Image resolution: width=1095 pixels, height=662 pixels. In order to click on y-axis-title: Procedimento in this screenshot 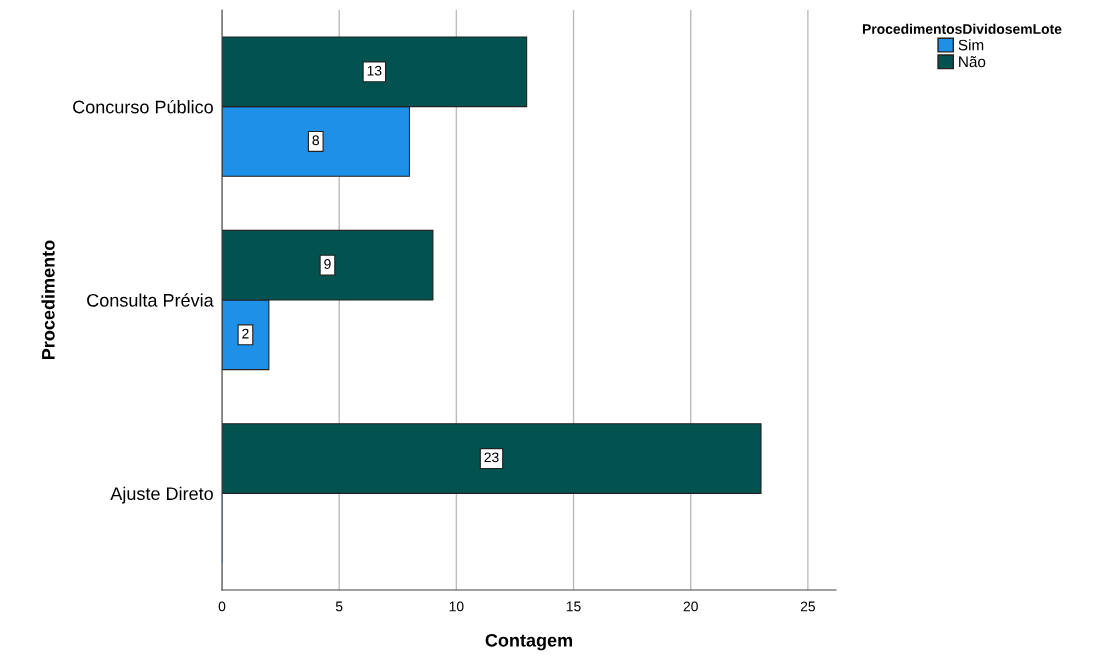, I will do `click(48, 299)`.